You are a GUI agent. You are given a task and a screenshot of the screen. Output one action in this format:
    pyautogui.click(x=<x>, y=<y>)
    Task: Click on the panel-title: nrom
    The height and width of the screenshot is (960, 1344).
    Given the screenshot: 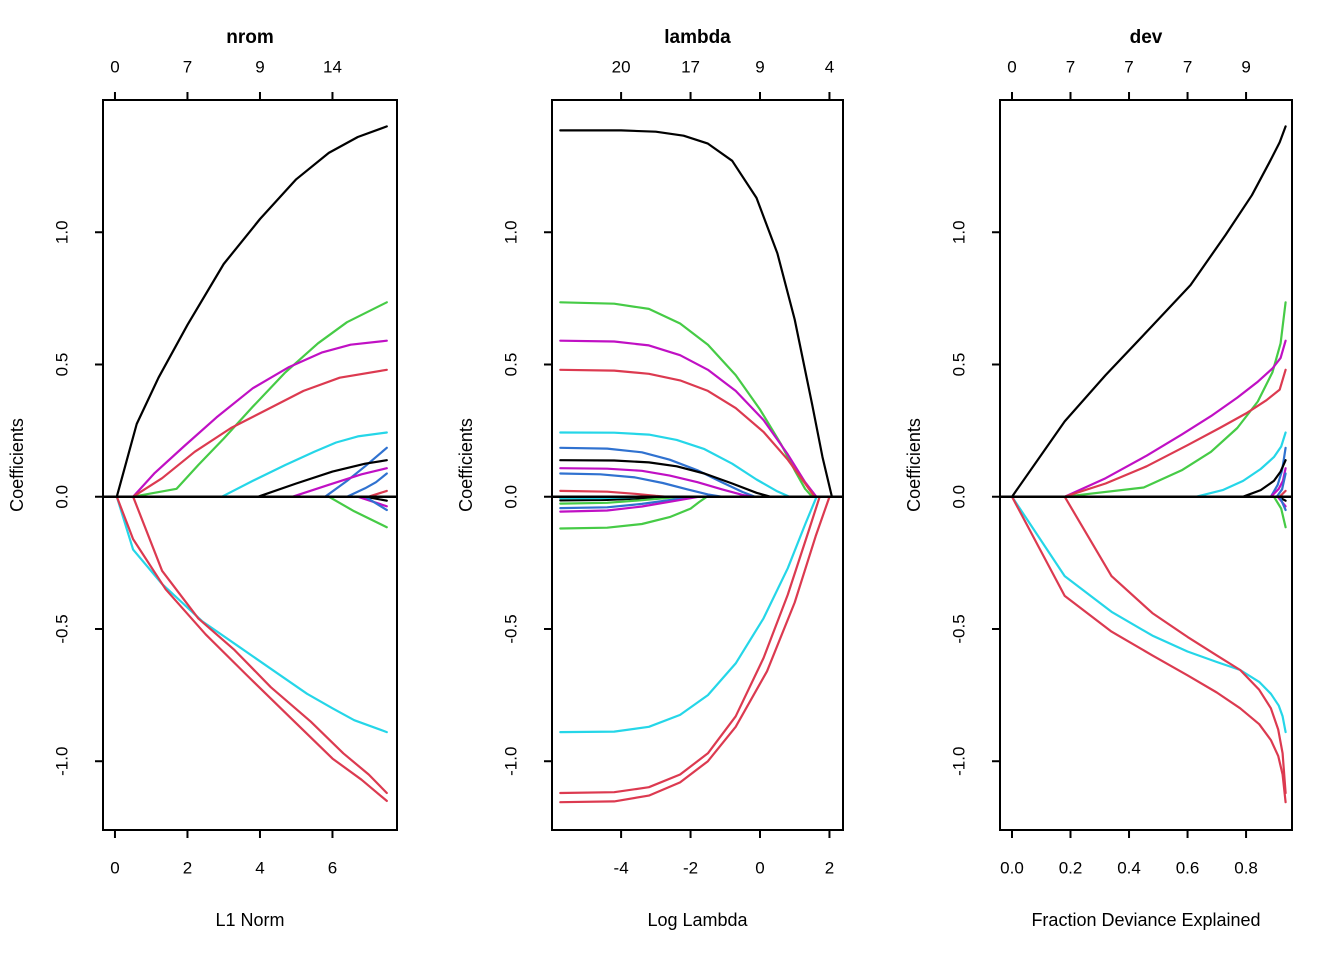 What is the action you would take?
    pyautogui.click(x=250, y=37)
    